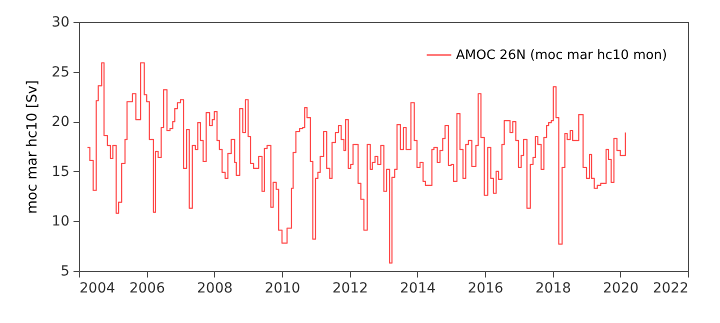 The height and width of the screenshot is (323, 720). What do you see at coordinates (61, 122) in the screenshot?
I see `y-tick-label: 20` at bounding box center [61, 122].